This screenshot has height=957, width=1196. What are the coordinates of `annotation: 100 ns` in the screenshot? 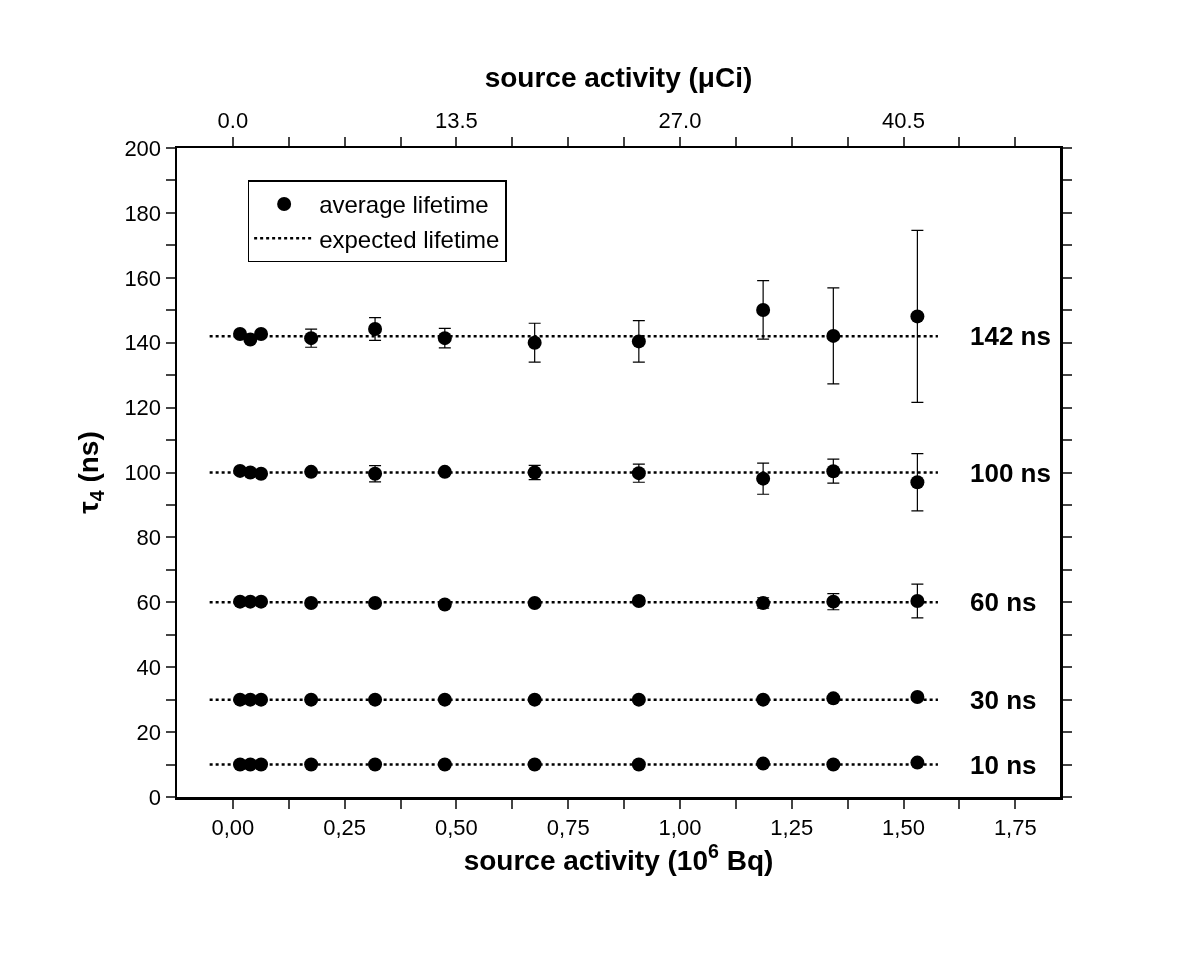 It's located at (1010, 473).